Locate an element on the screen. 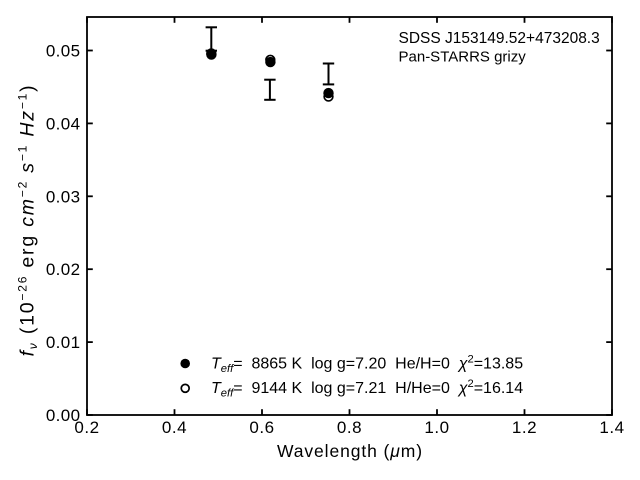  svg-text: Pan-STARRS grizy is located at coordinates (463, 56).